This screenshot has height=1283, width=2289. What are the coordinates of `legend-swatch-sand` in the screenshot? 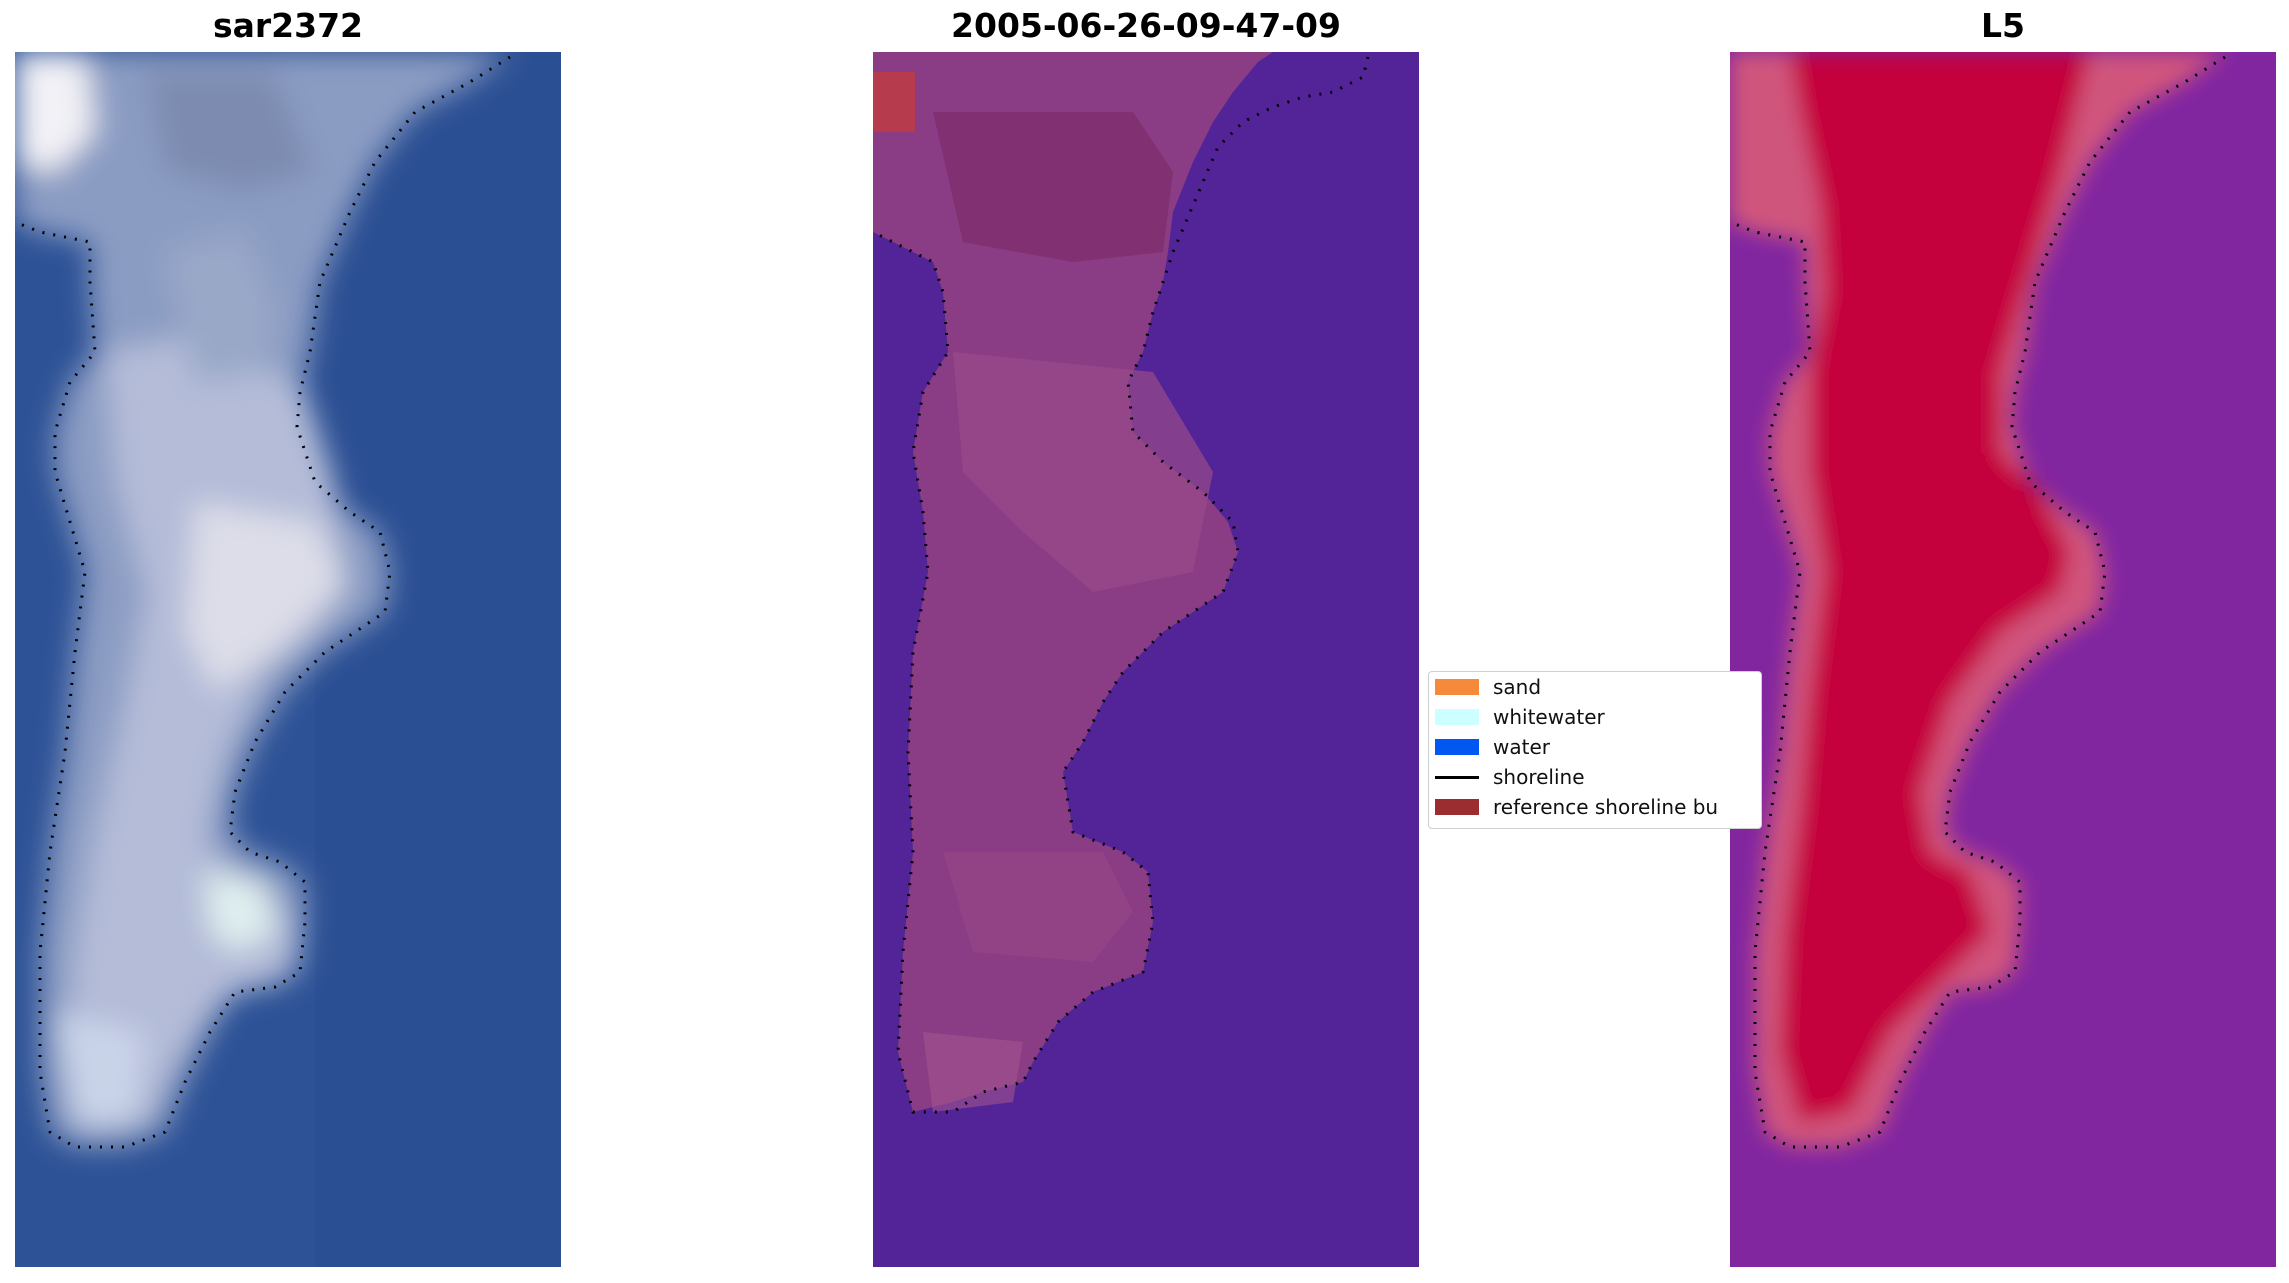 It's located at (1457, 687).